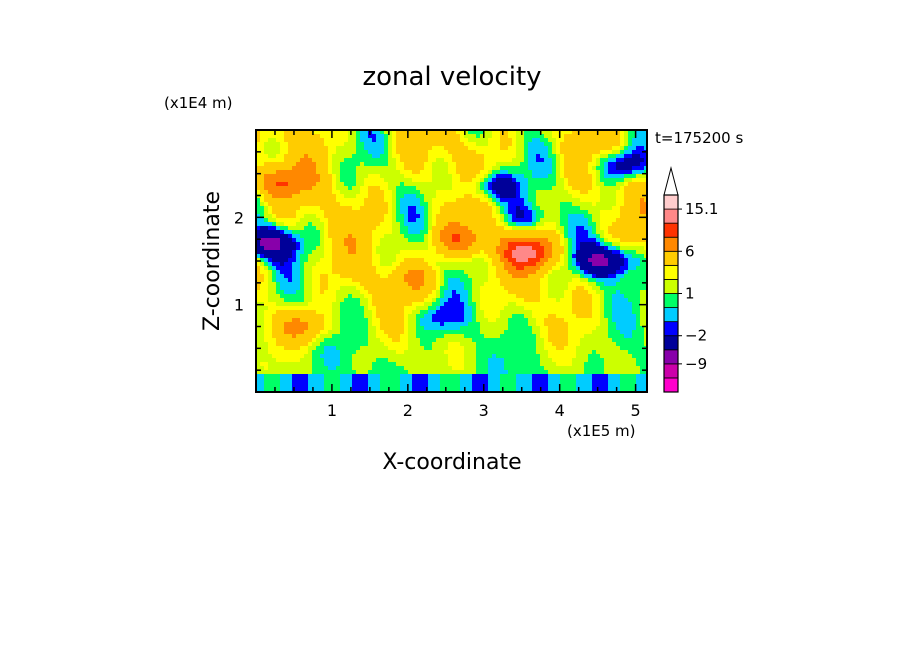 The height and width of the screenshot is (654, 904). What do you see at coordinates (699, 138) in the screenshot?
I see `time-label: t=175200 s` at bounding box center [699, 138].